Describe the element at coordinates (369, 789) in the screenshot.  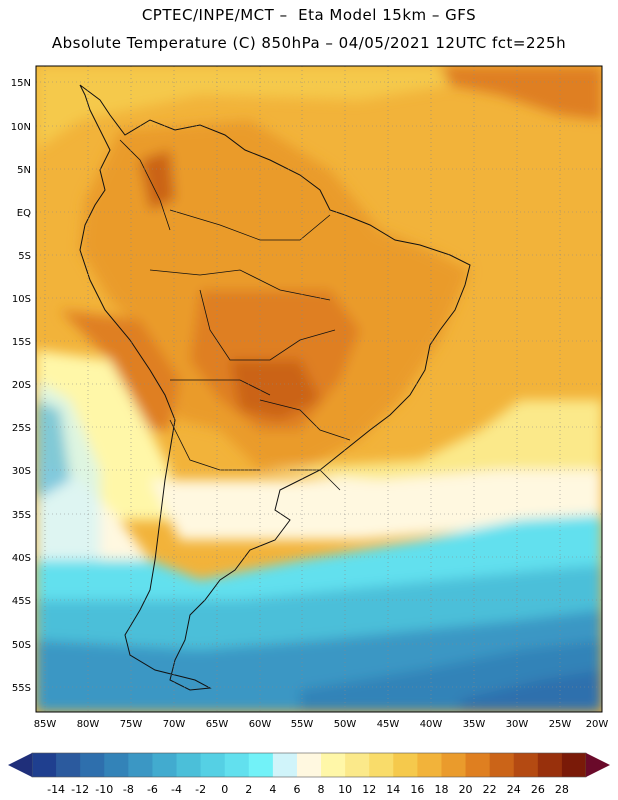
I see `colorbar-tick-label: 12` at that location.